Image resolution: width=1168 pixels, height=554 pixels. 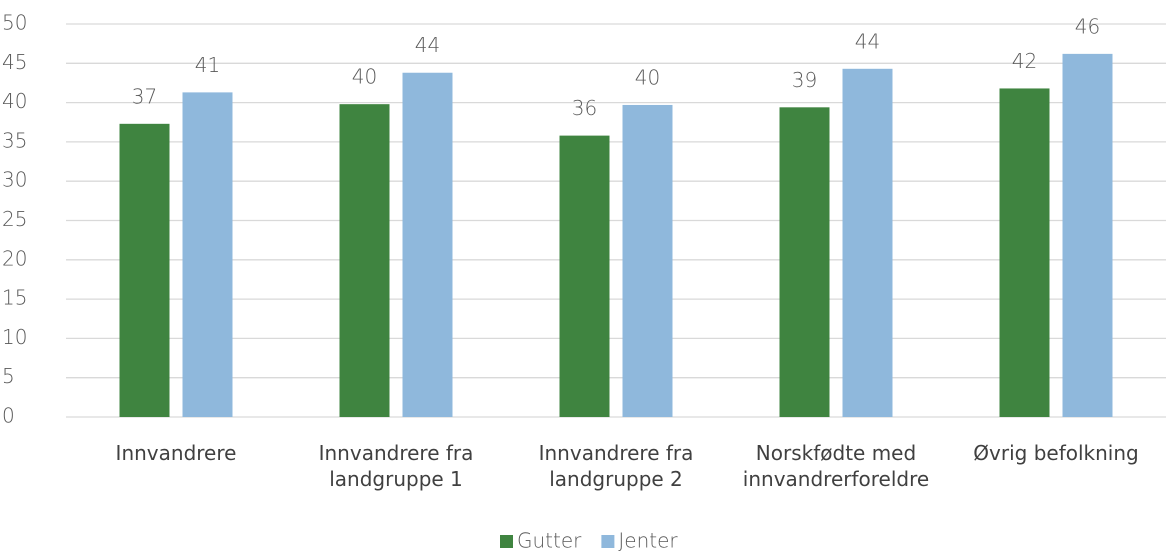 I want to click on data-label: 36, so click(x=584, y=108).